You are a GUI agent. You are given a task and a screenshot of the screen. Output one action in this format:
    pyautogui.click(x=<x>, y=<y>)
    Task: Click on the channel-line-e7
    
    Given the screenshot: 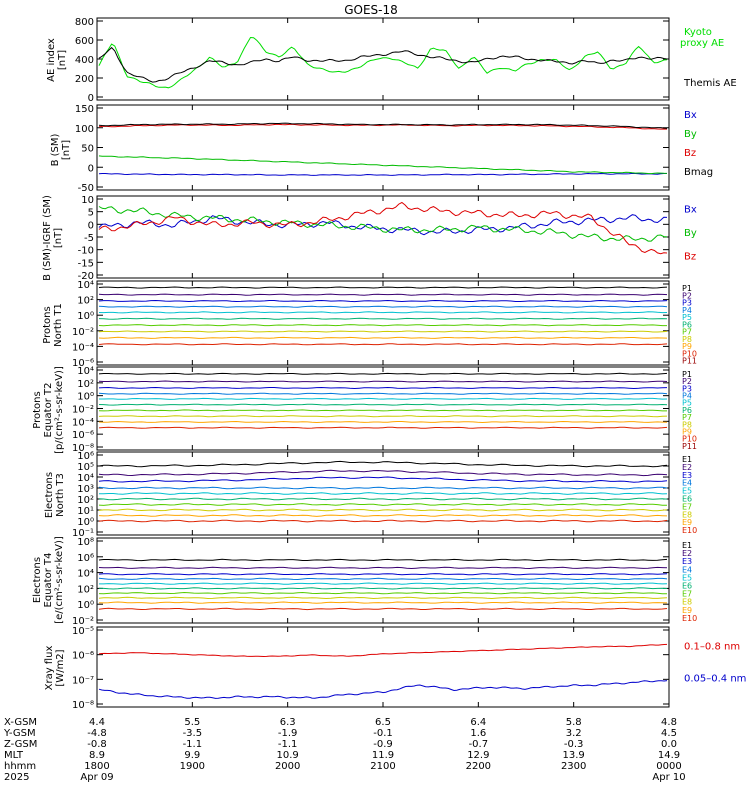 What is the action you would take?
    pyautogui.click(x=382, y=593)
    